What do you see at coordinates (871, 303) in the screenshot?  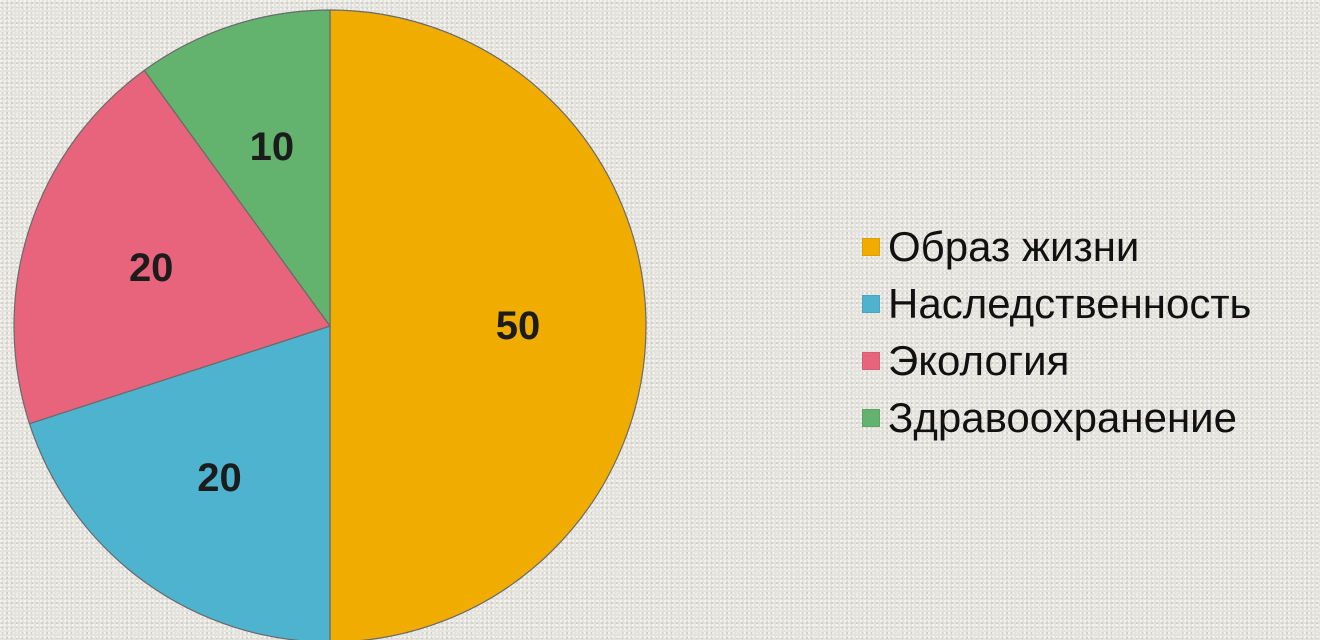 I see `legend-swatch-heredity` at bounding box center [871, 303].